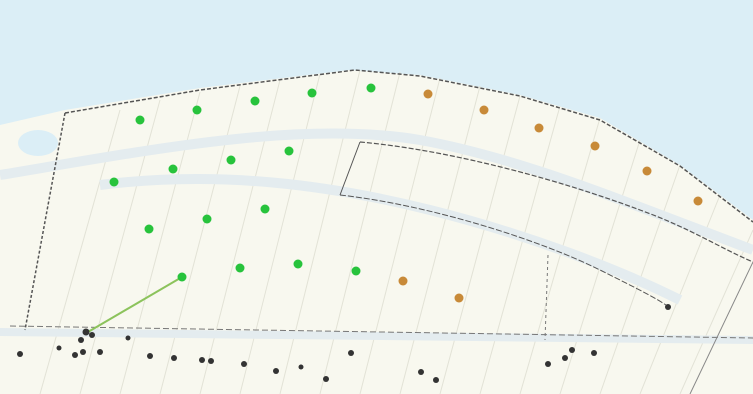 The height and width of the screenshot is (394, 753). I want to click on boundary-line-south, so click(381, 332).